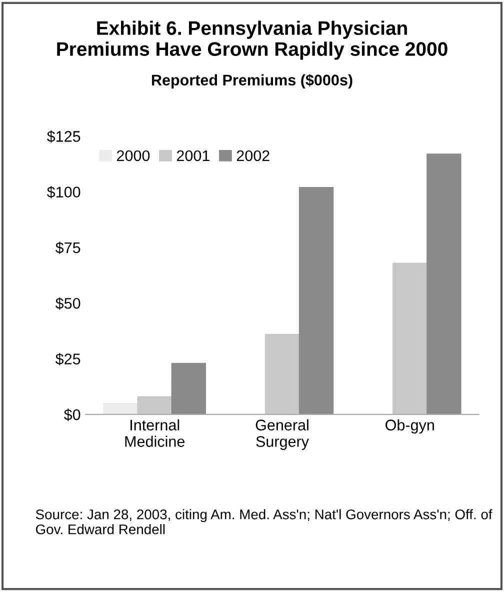 Image resolution: width=504 pixels, height=592 pixels. Describe the element at coordinates (133, 156) in the screenshot. I see `legend-label: 2000` at that location.